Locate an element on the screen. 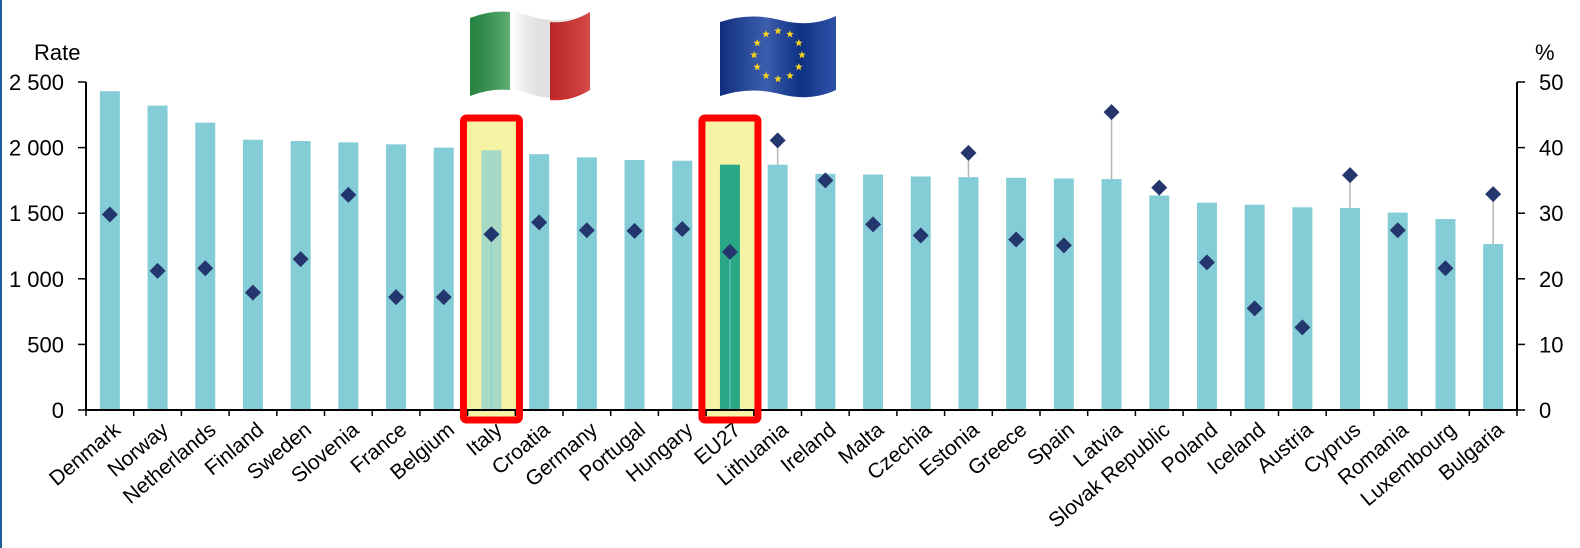 The width and height of the screenshot is (1580, 548). y-right-tick-label: 30 is located at coordinates (1551, 213).